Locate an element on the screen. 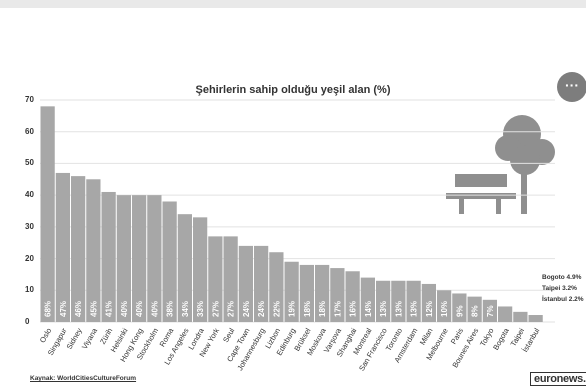  bar-value-label: 7% is located at coordinates (490, 311).